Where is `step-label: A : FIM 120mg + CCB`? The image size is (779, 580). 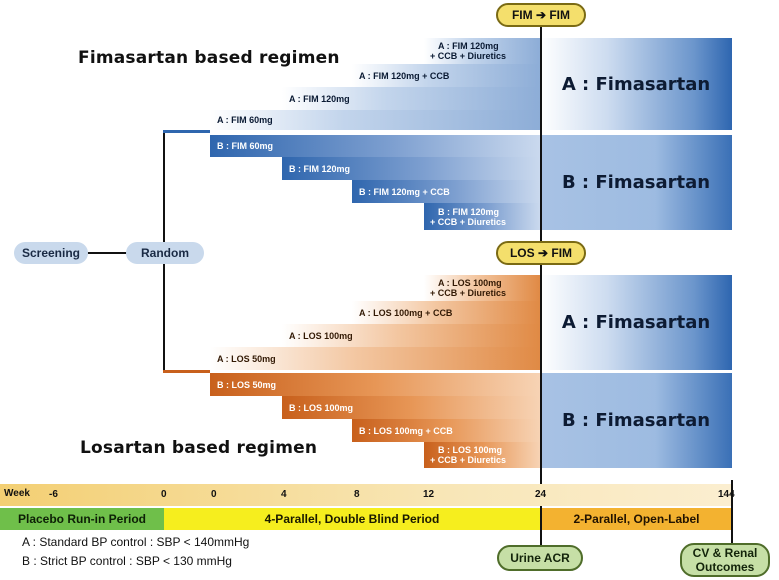
step-label: A : FIM 120mg + CCB is located at coordinates (404, 75).